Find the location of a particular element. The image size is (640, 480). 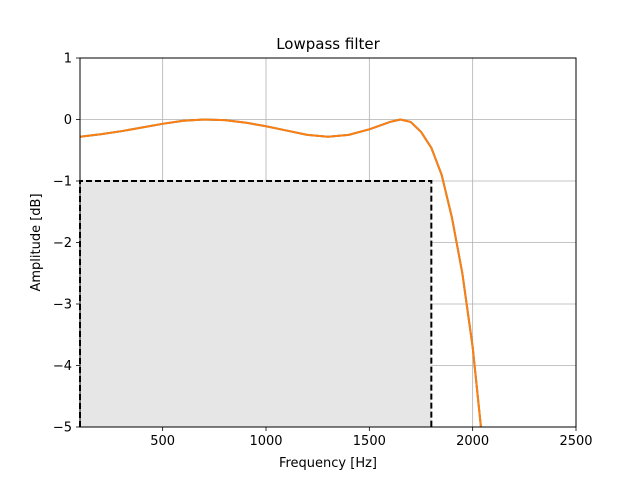

y-tick-label: 0 is located at coordinates (68, 120).